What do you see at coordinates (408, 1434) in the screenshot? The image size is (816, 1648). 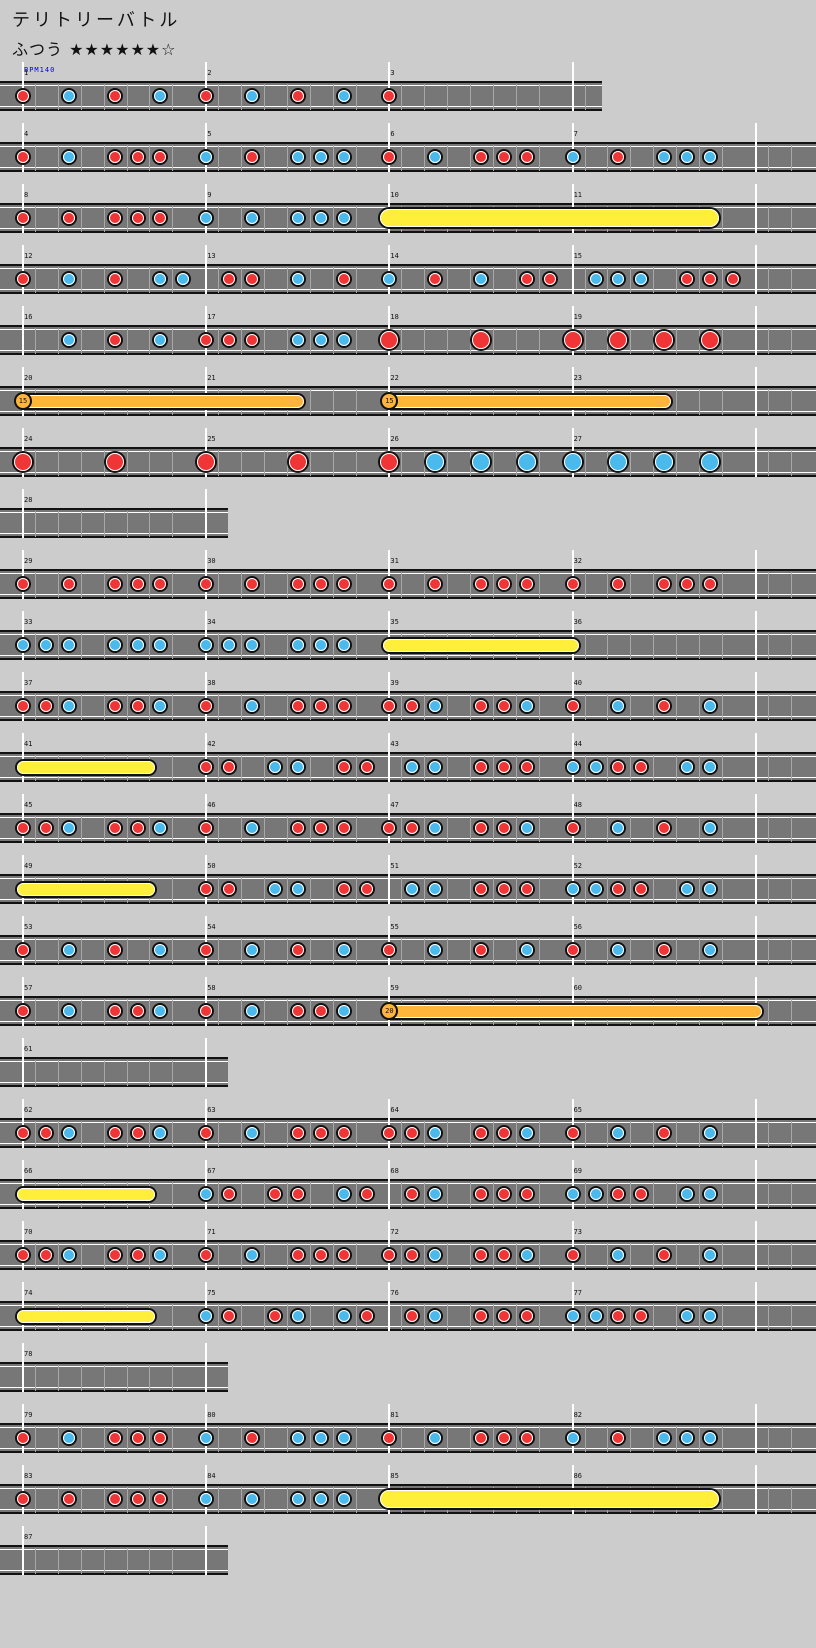 I see `chart-row: 79 80 81 82` at bounding box center [408, 1434].